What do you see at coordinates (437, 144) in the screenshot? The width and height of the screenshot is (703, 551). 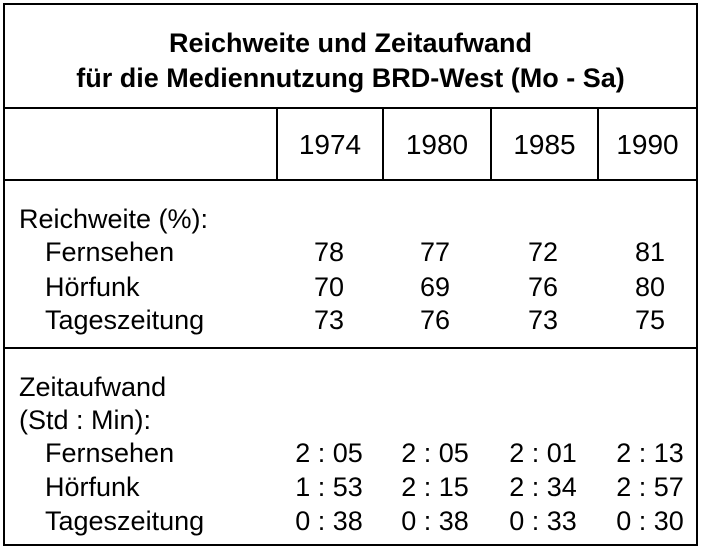 I see `year-1980: 1980` at bounding box center [437, 144].